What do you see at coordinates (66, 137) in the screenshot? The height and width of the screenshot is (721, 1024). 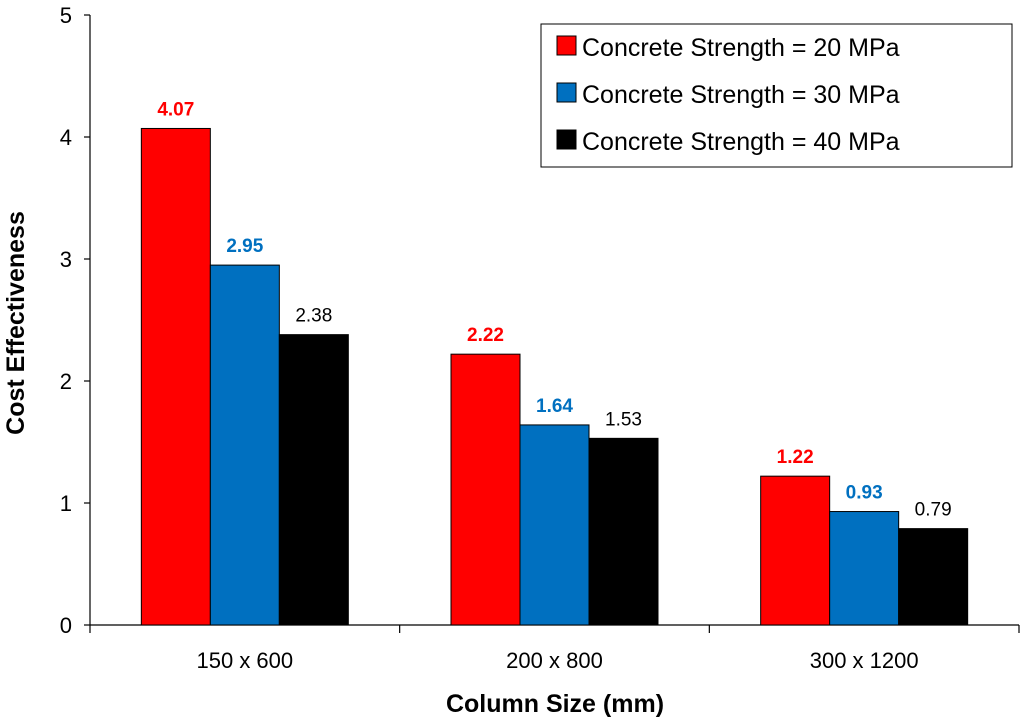 I see `y-tick-label: 4` at bounding box center [66, 137].